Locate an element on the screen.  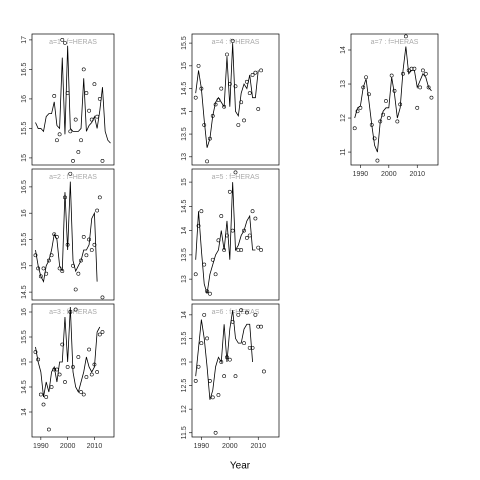
y-tick-label: 15.5 is located at coordinates (184, 43).